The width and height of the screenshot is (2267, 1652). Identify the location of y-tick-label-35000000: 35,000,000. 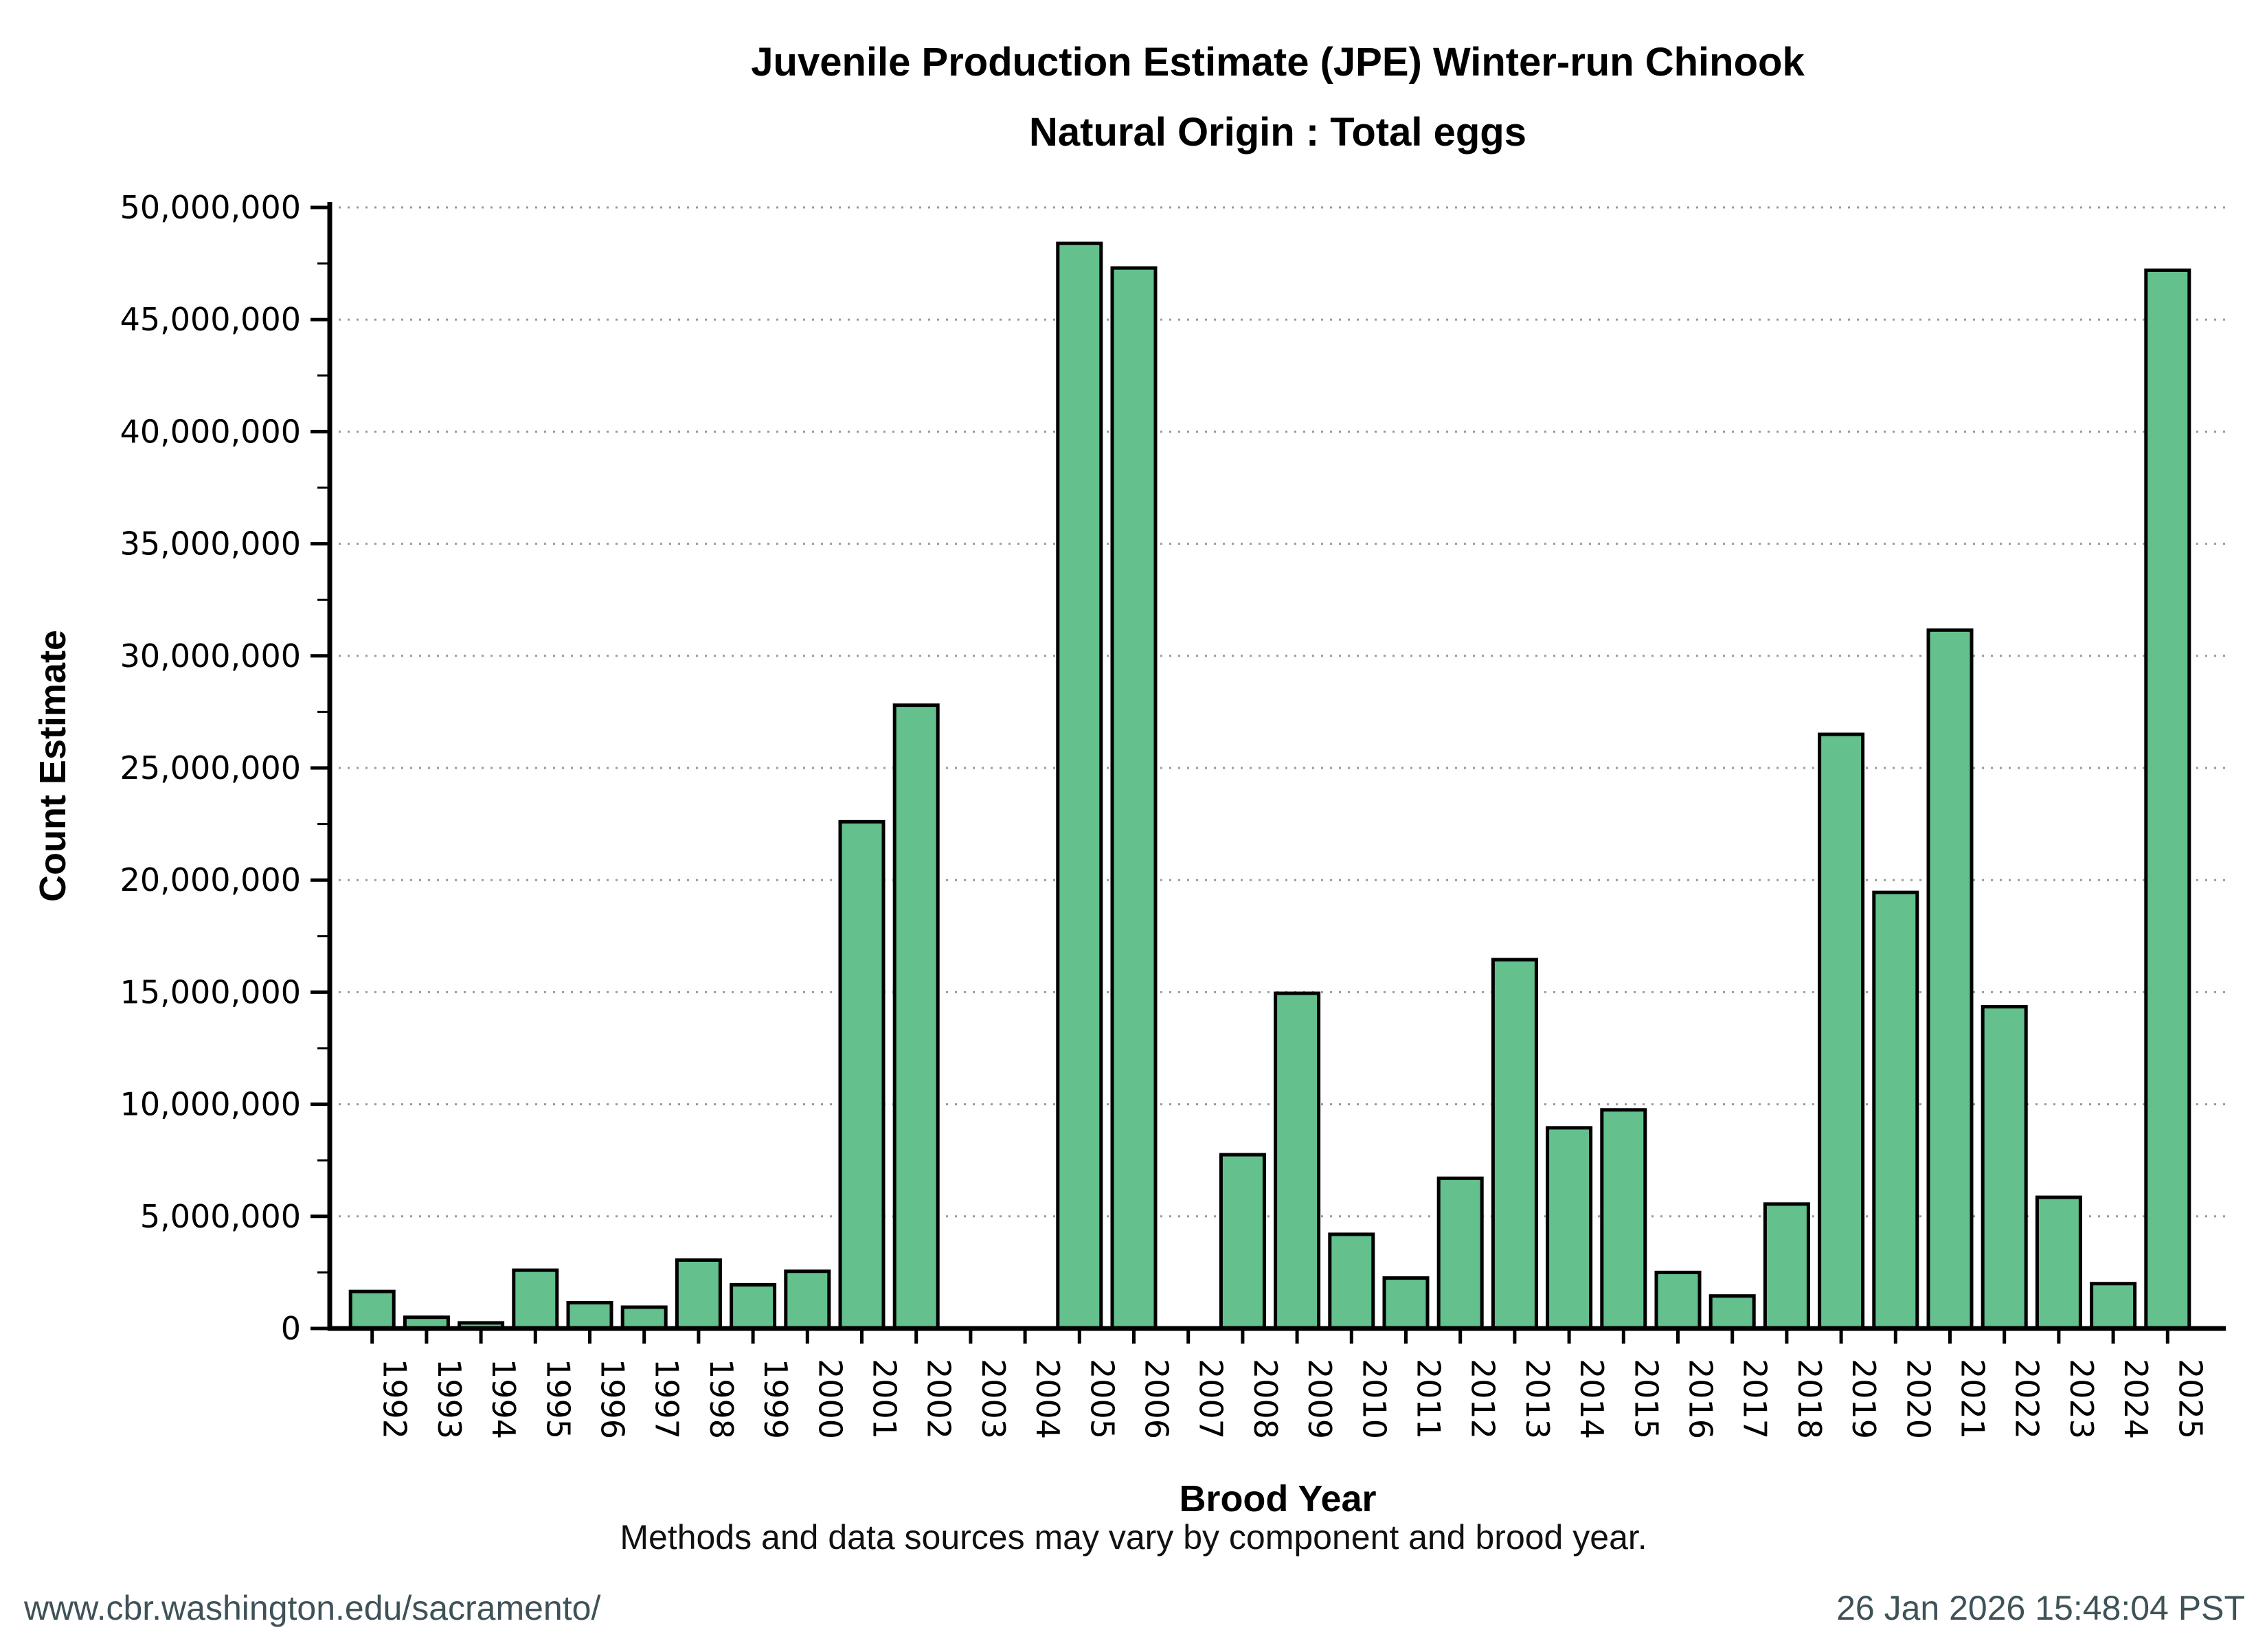
(211, 544).